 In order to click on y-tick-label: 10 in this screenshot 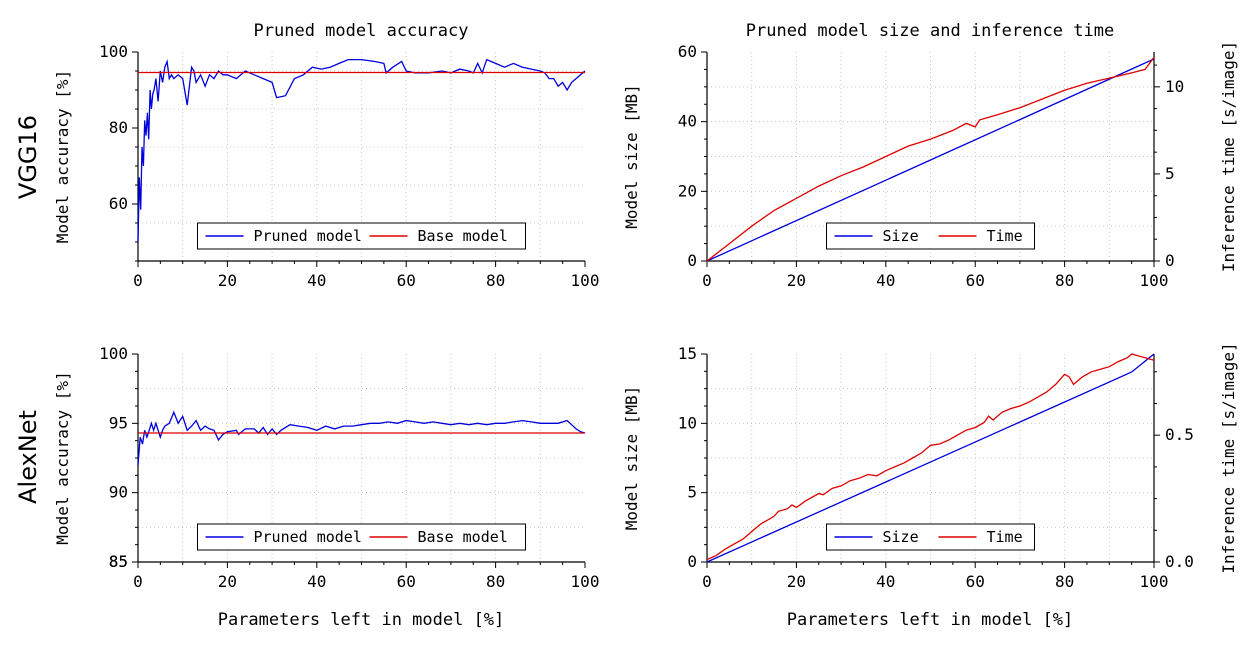, I will do `click(687, 422)`.